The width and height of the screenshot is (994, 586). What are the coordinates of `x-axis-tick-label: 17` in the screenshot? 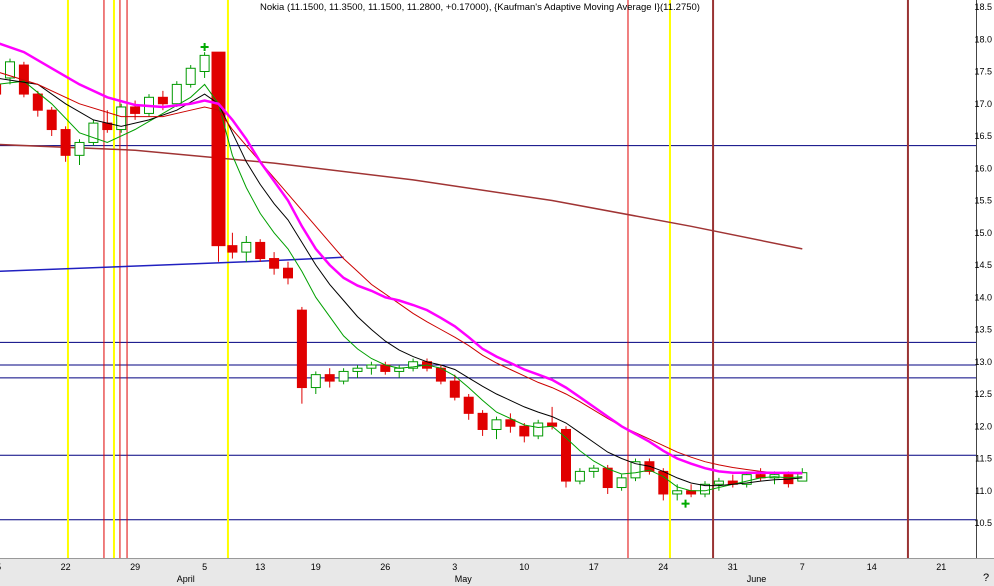 It's located at (594, 567).